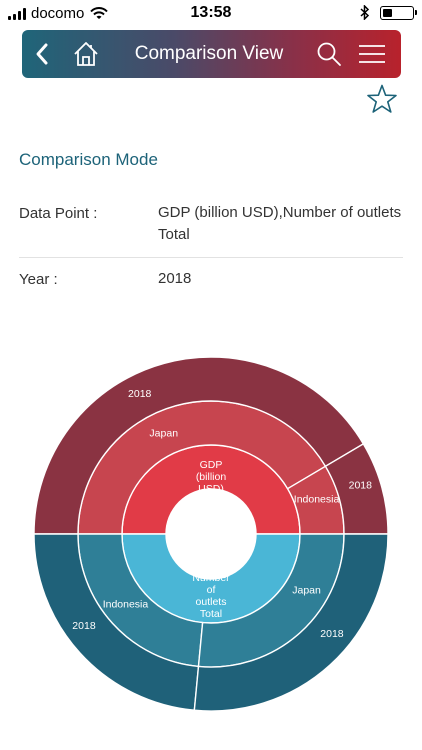 Image resolution: width=422 pixels, height=750 pixels. Describe the element at coordinates (365, 12) in the screenshot. I see `bluetooth-icon` at that location.